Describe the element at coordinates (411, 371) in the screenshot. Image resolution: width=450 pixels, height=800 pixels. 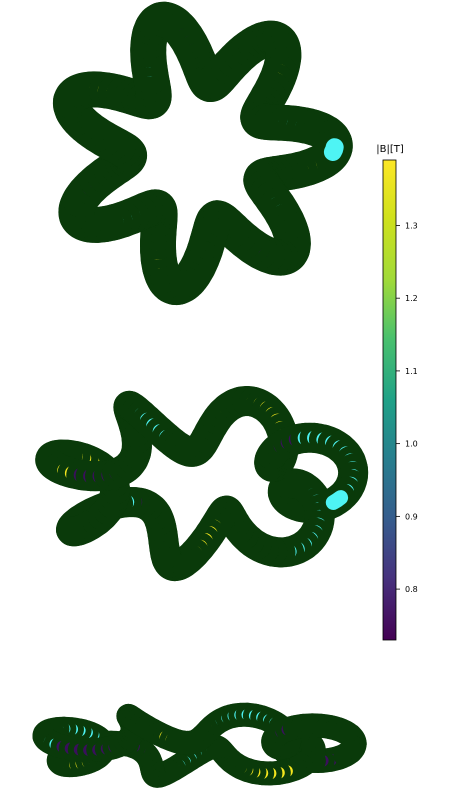
I see `colorbar-tick-label: 1.1` at that location.